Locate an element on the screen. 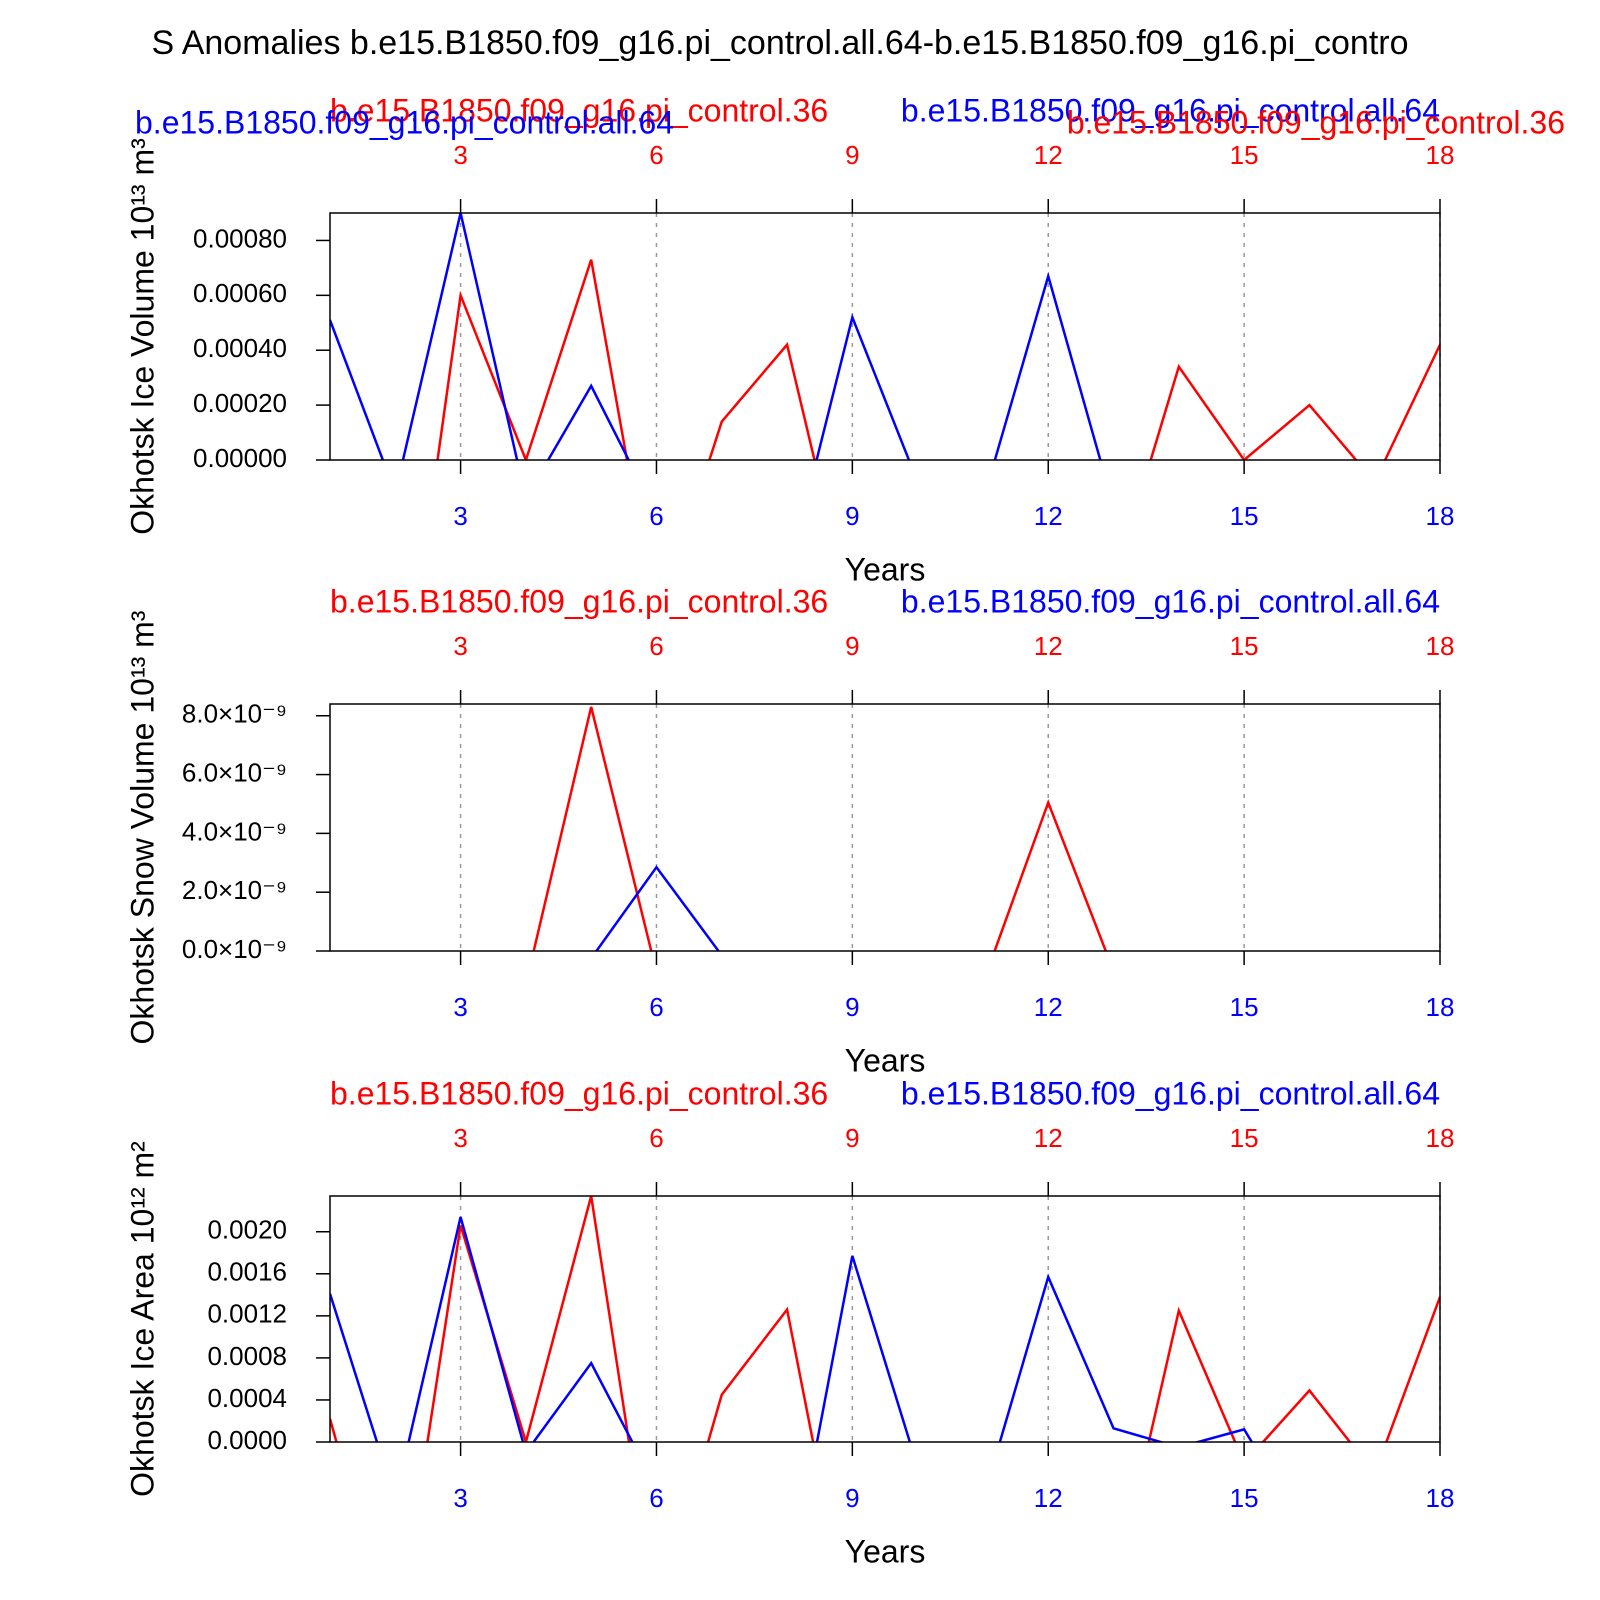  y-tick-label: 0.00040 is located at coordinates (240, 348).